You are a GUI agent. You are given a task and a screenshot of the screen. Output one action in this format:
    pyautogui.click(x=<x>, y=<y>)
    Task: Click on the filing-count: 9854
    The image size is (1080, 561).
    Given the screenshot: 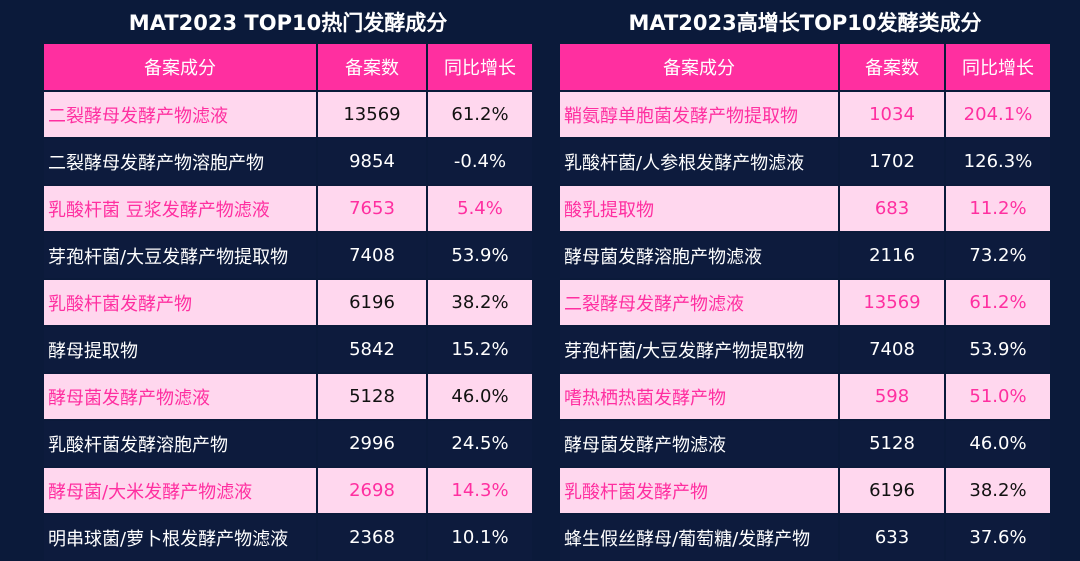 What is the action you would take?
    pyautogui.click(x=373, y=160)
    